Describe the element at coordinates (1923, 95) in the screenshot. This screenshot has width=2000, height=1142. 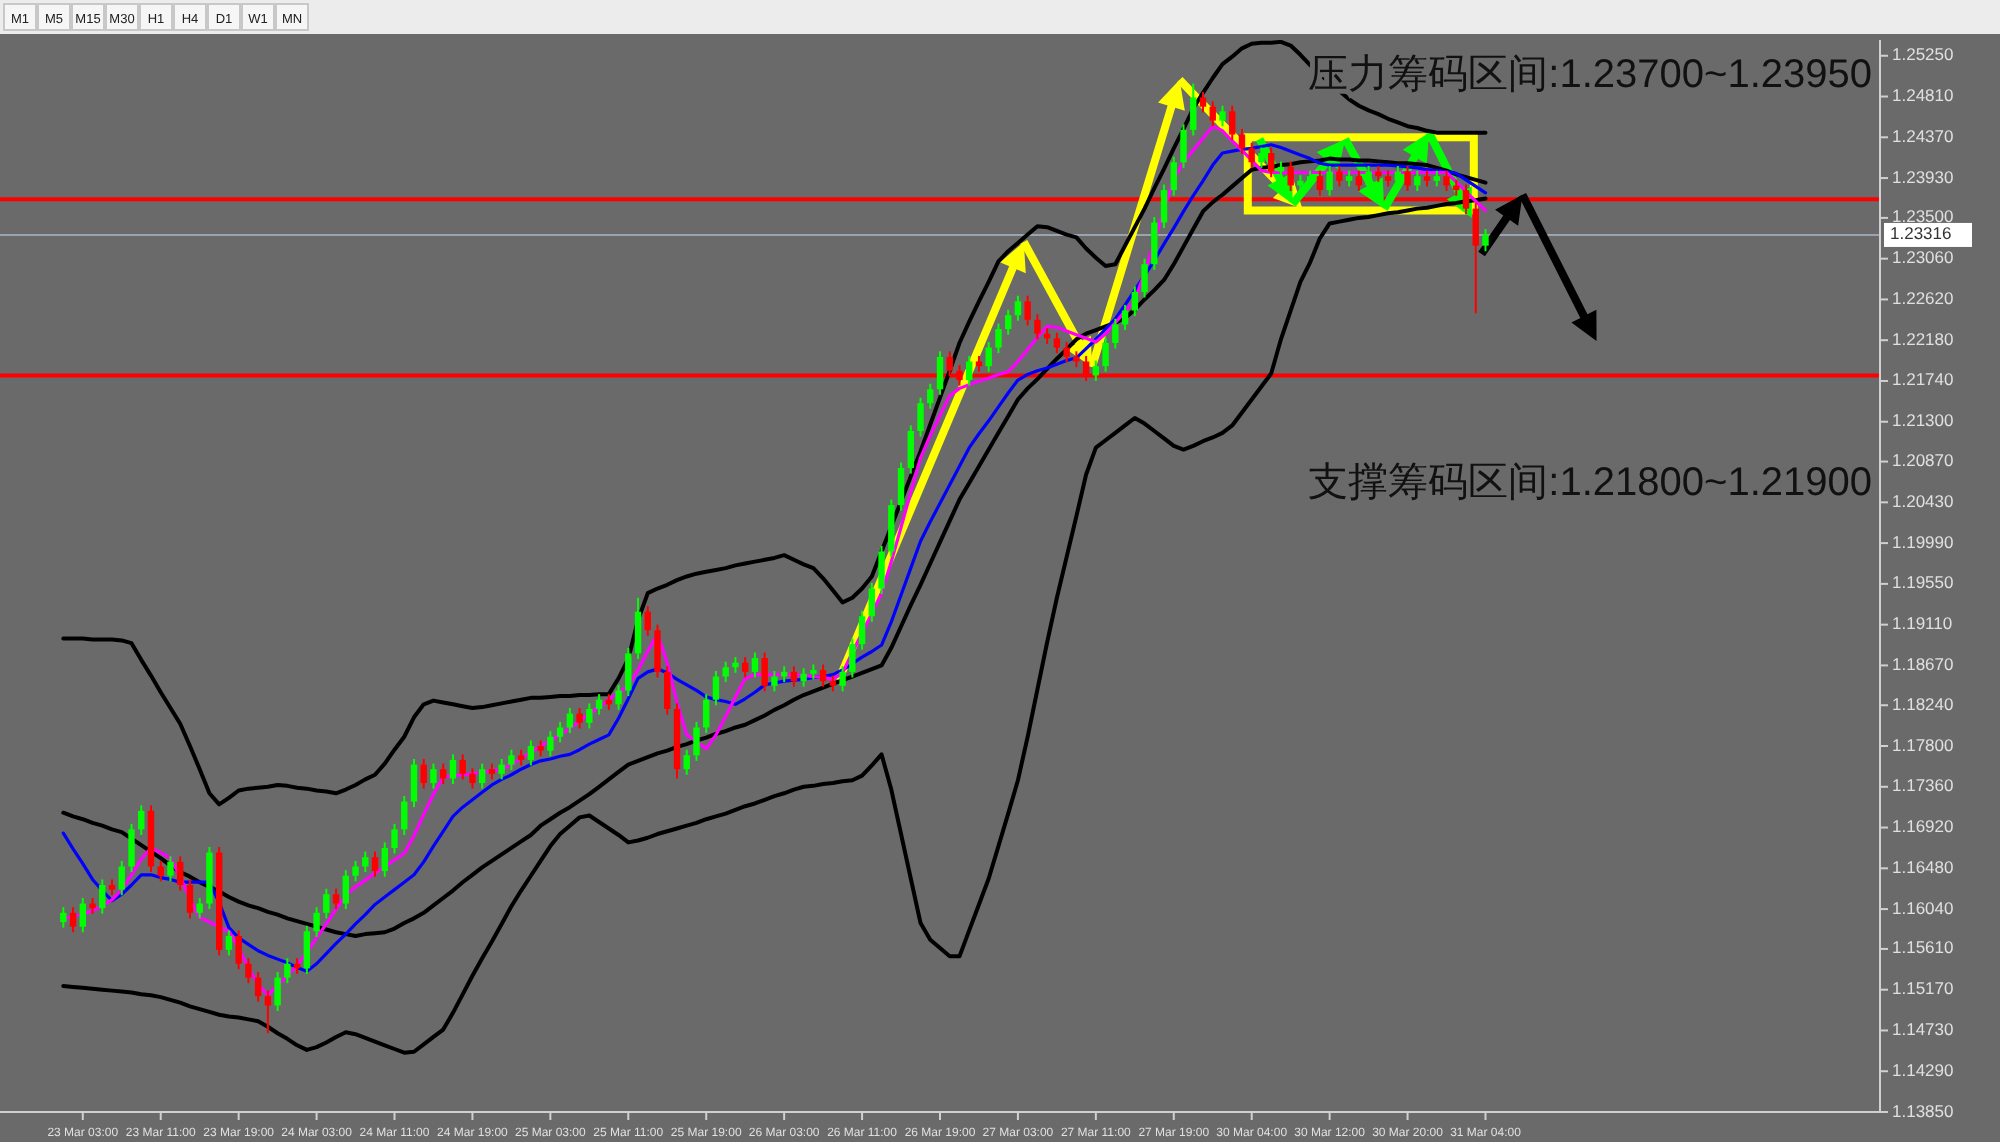
I see `y-tick-label: 1.24810` at that location.